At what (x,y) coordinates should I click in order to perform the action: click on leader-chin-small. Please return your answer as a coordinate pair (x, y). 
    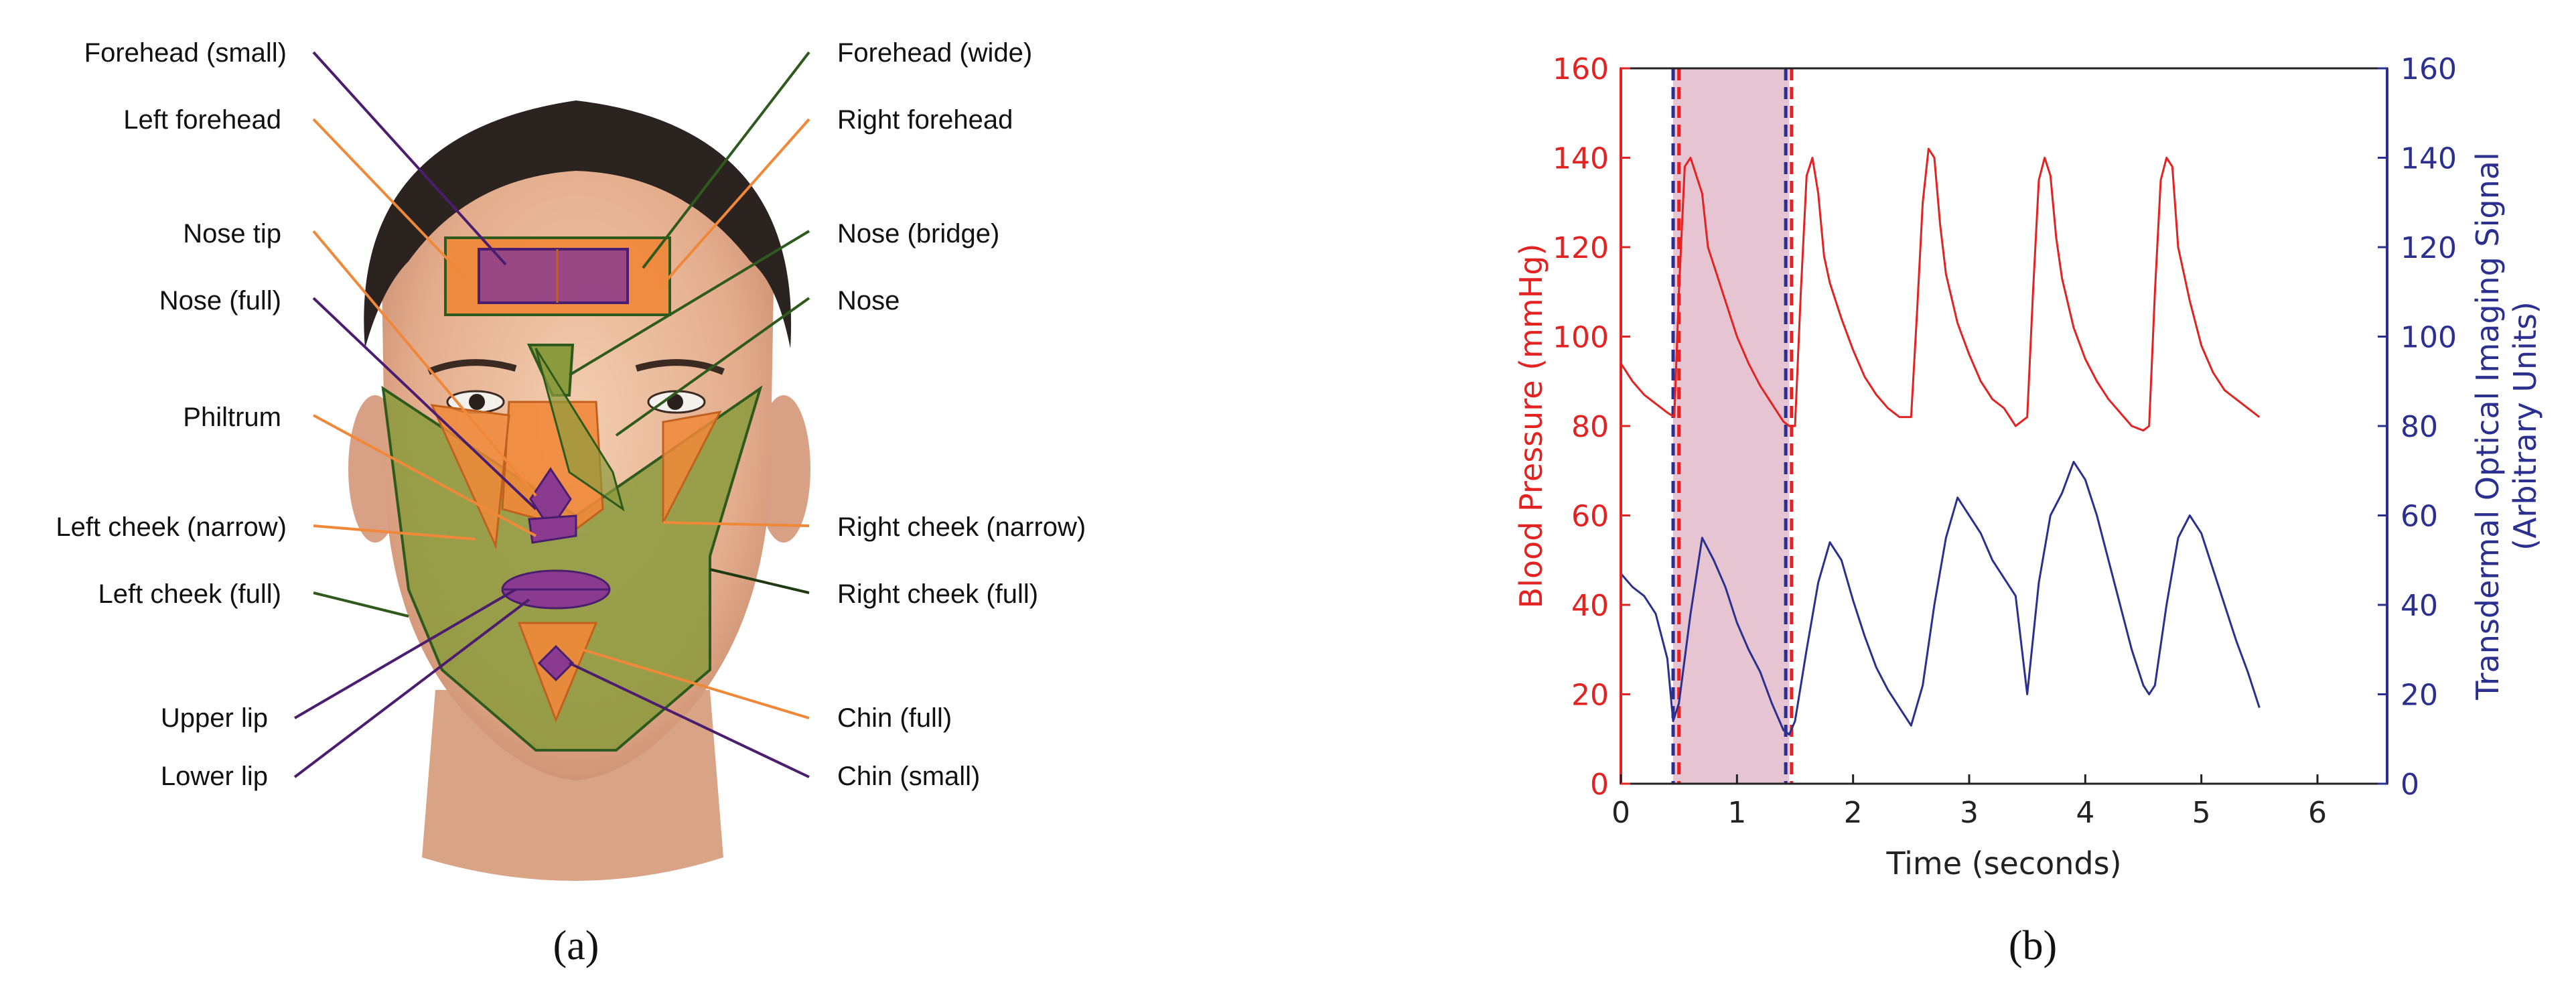
    Looking at the image, I should click on (689, 720).